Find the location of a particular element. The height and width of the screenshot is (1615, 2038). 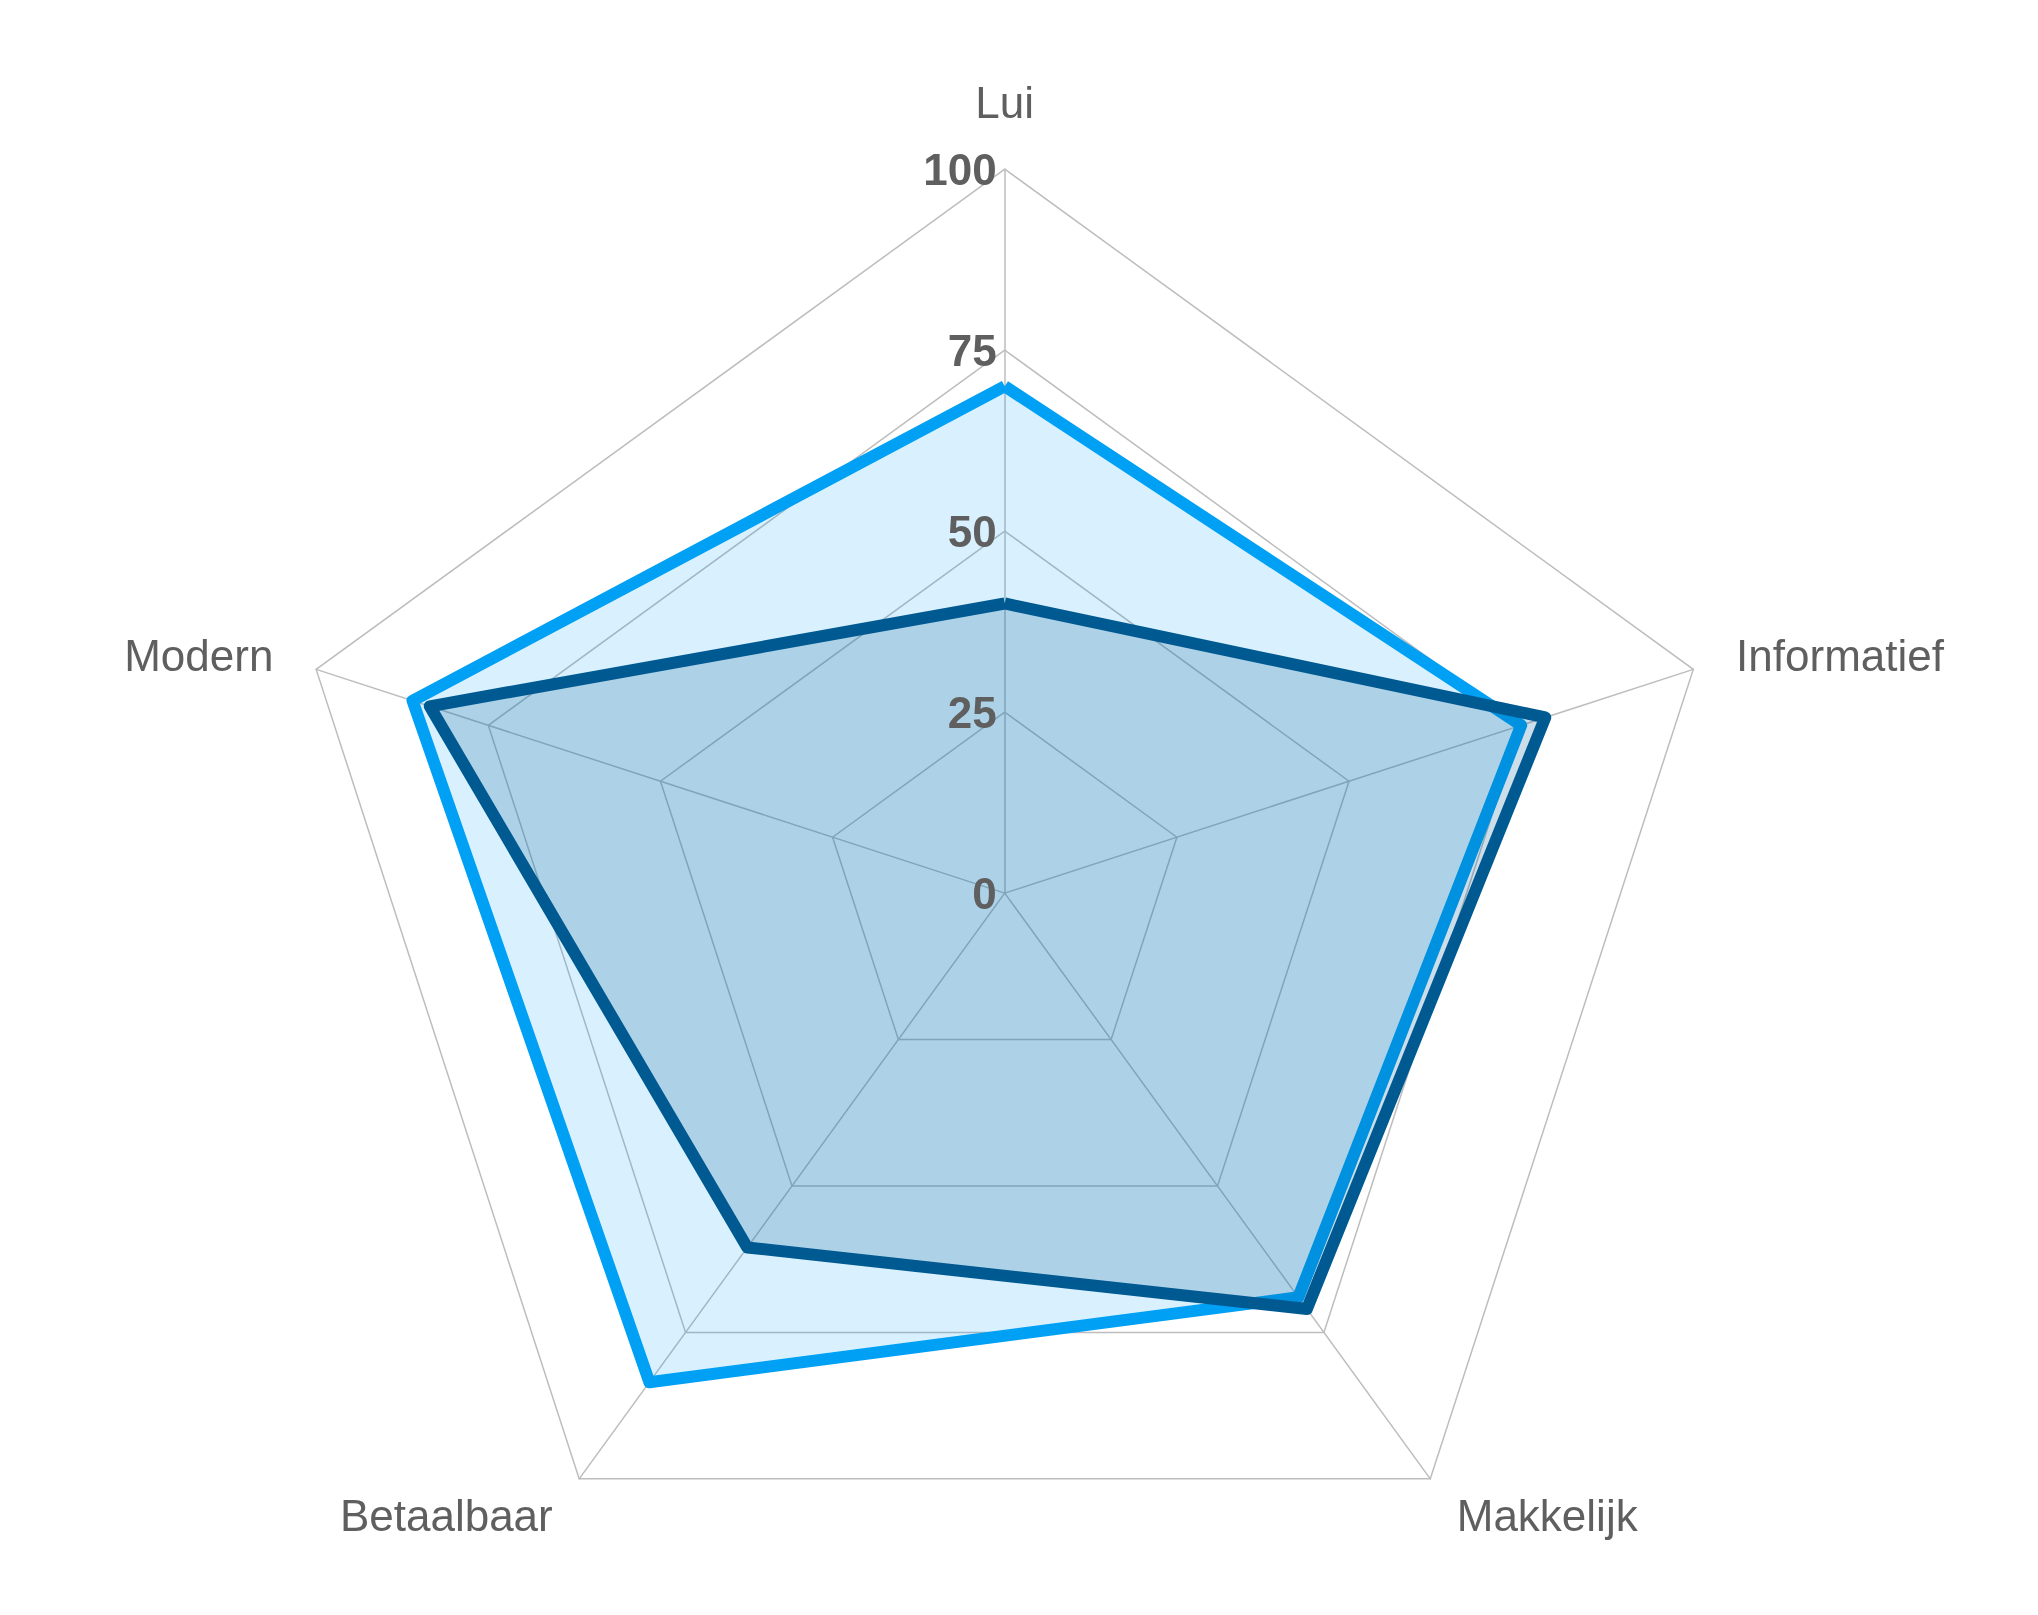

spoke-label: Informatief is located at coordinates (1840, 655).